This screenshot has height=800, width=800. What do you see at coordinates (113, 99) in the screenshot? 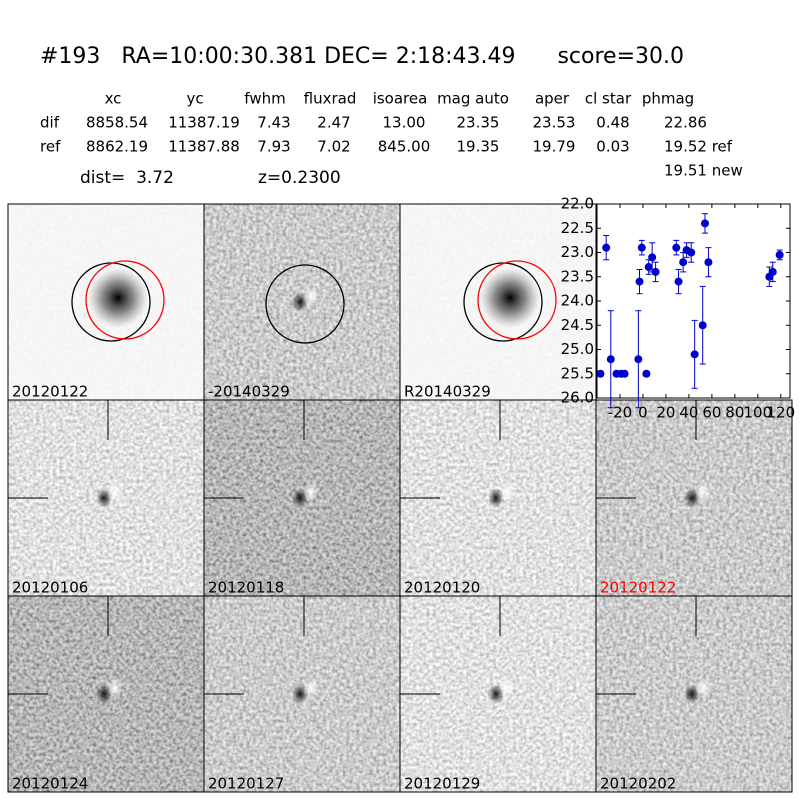
I see `column-header: xc` at bounding box center [113, 99].